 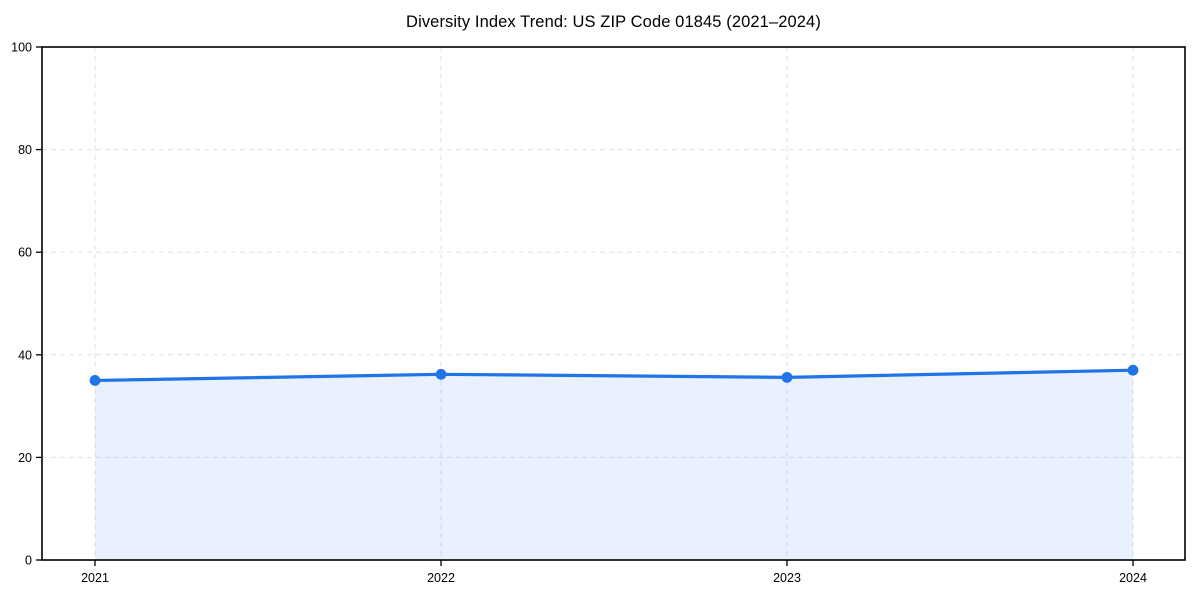 I want to click on x-tick-label: 2022, so click(x=441, y=578).